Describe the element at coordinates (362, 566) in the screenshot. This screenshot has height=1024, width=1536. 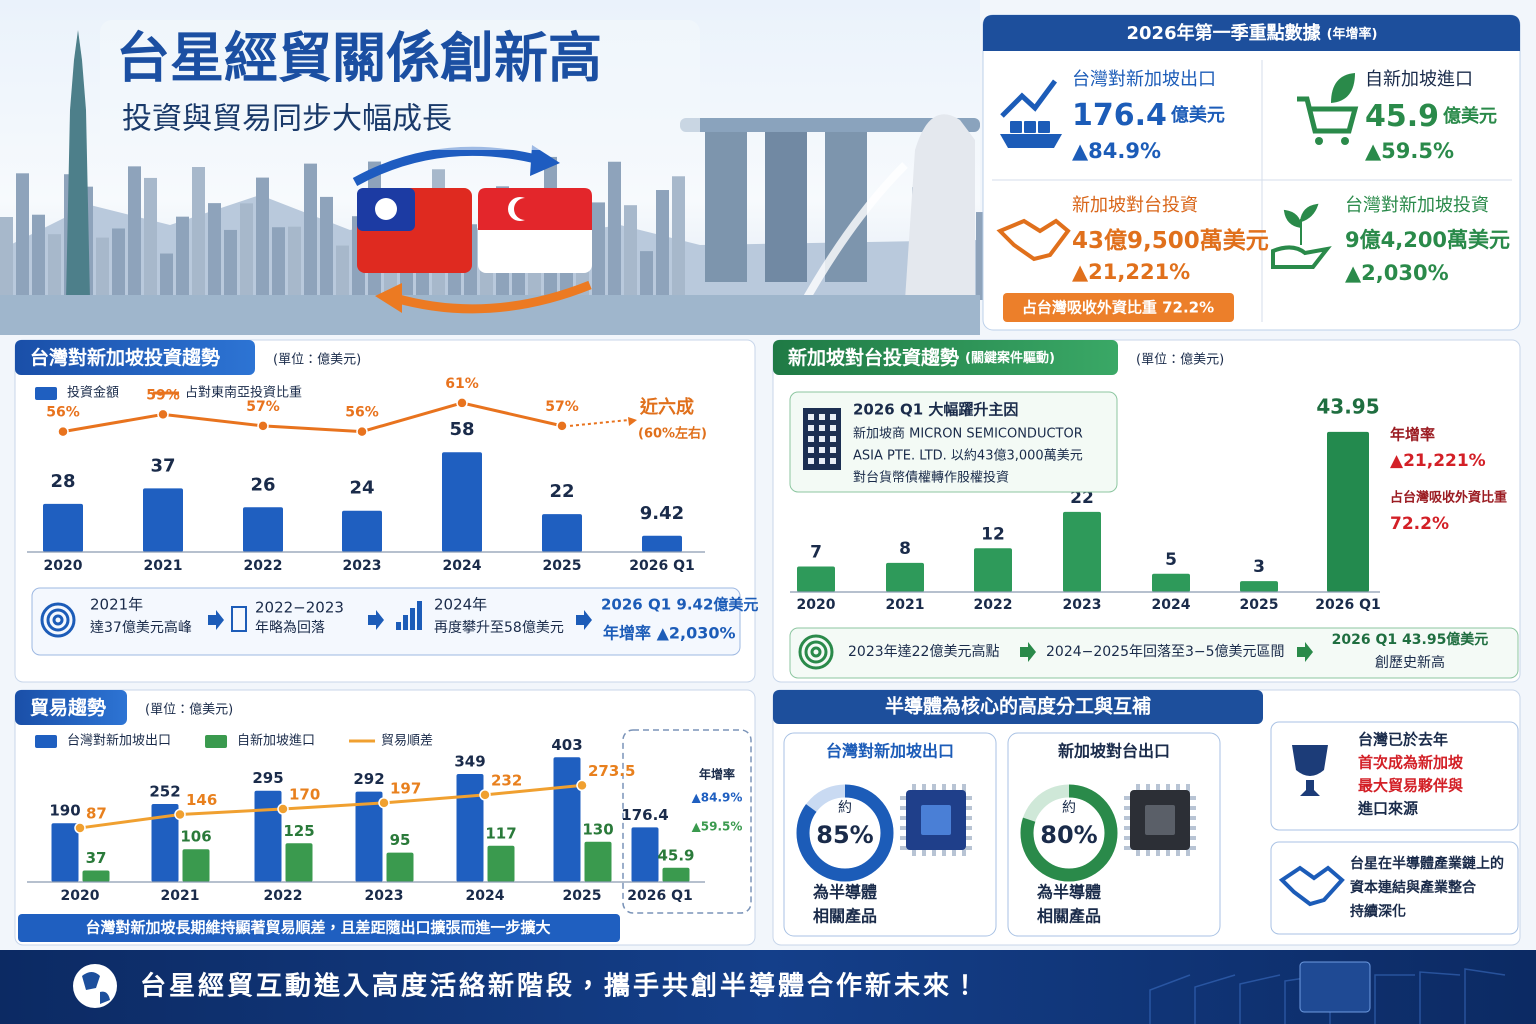
I see `x-tick-label: 2023` at that location.